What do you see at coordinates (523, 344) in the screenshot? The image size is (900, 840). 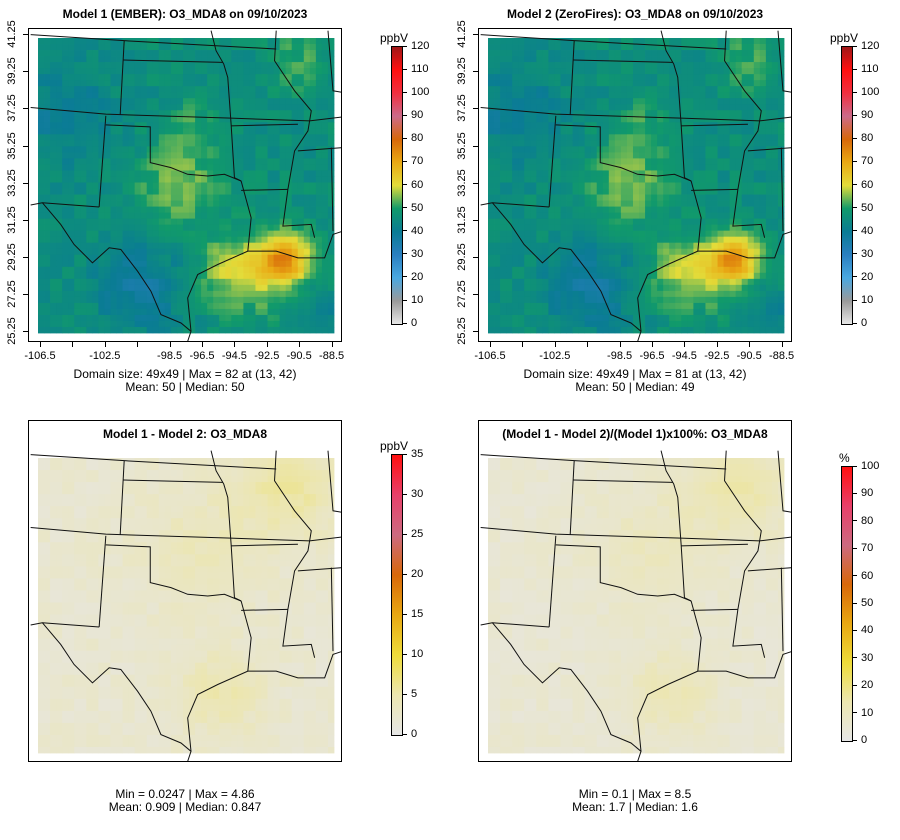 I see `x-tick` at bounding box center [523, 344].